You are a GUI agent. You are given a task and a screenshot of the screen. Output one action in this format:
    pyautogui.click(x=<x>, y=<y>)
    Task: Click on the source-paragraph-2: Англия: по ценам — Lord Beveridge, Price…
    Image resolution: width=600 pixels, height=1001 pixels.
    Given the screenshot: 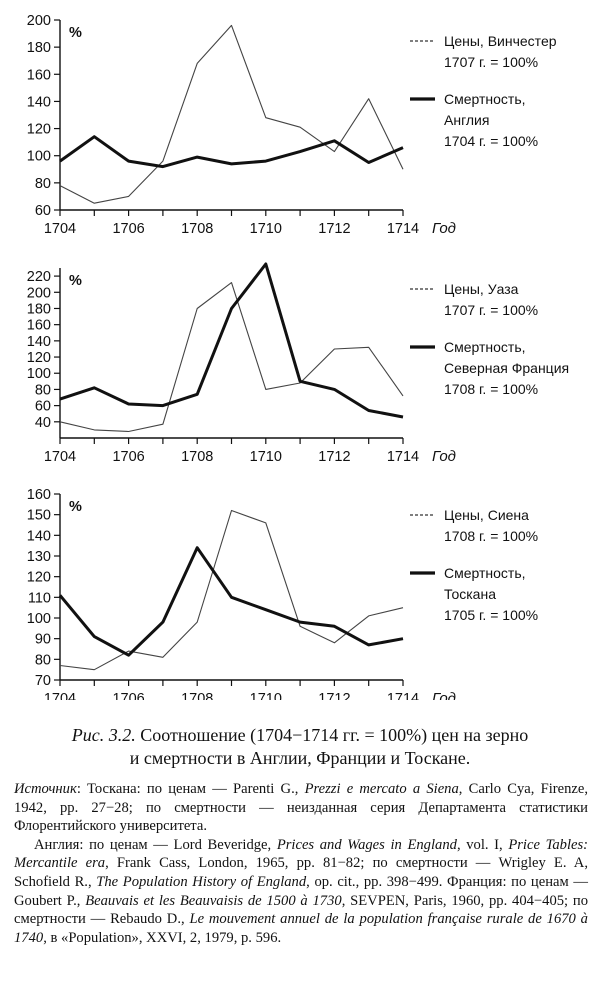 What is the action you would take?
    pyautogui.click(x=301, y=892)
    